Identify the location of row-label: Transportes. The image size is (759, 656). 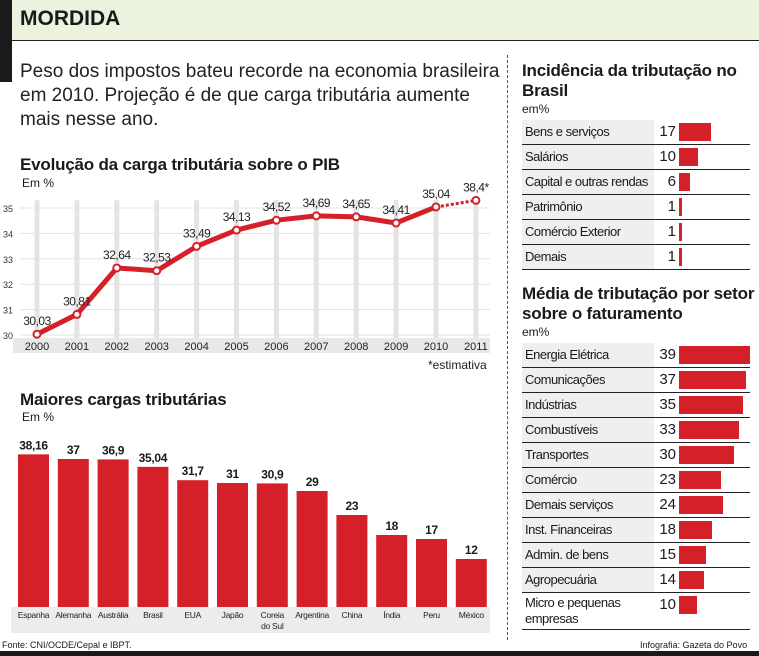
(588, 455).